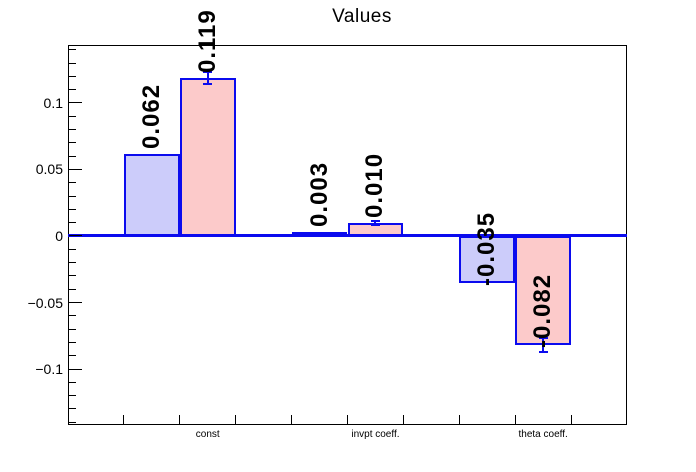 This screenshot has width=696, height=472. Describe the element at coordinates (207, 434) in the screenshot. I see `x-axis-category-label-const: const` at that location.